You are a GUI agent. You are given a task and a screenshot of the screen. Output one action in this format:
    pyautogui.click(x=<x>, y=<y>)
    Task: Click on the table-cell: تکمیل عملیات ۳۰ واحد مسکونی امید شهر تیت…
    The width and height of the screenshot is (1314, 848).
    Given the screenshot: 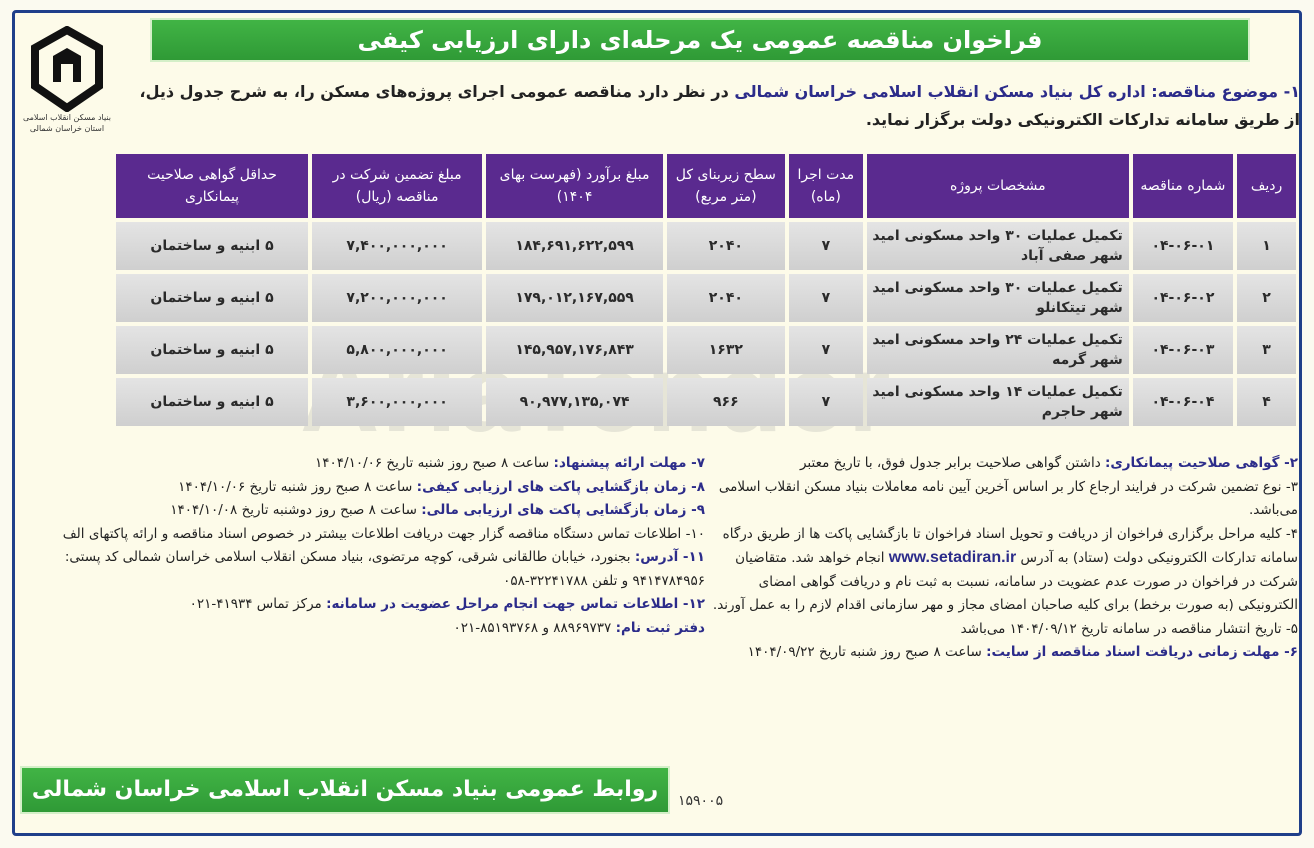 What is the action you would take?
    pyautogui.click(x=997, y=298)
    